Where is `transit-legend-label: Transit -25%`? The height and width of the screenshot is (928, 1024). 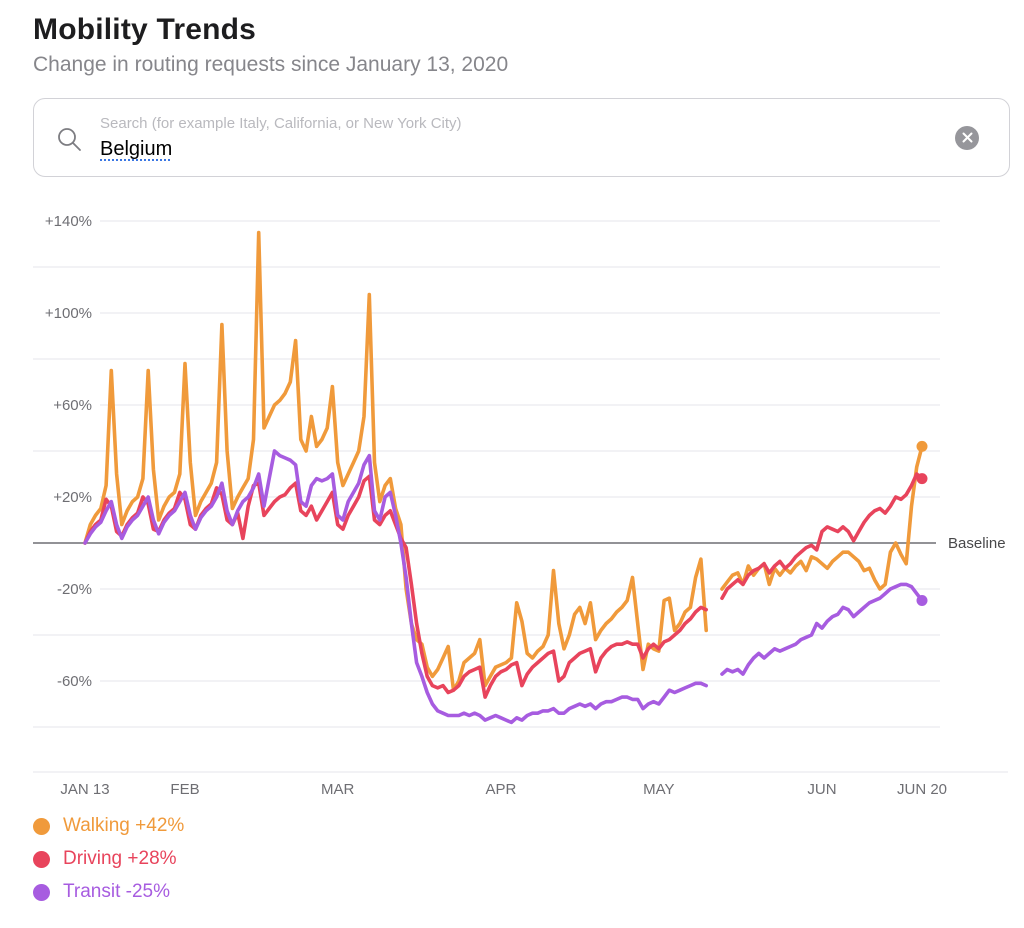 transit-legend-label: Transit -25% is located at coordinates (116, 891).